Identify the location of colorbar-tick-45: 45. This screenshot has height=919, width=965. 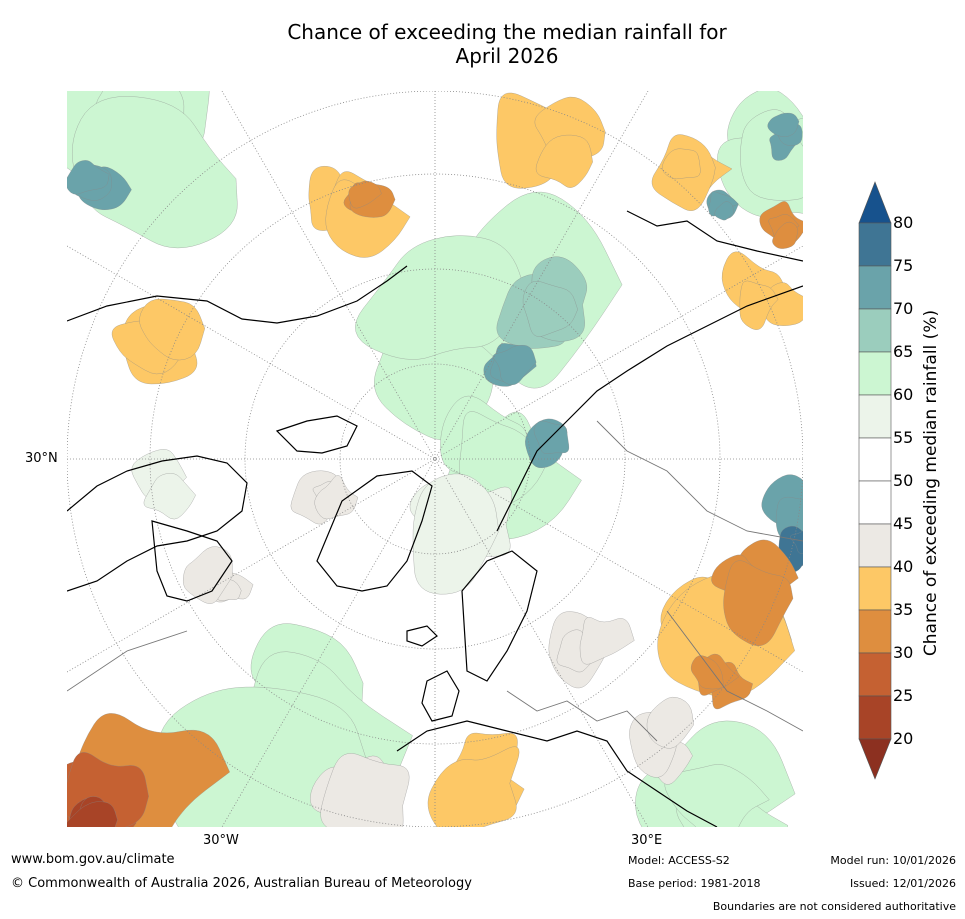
(903, 523).